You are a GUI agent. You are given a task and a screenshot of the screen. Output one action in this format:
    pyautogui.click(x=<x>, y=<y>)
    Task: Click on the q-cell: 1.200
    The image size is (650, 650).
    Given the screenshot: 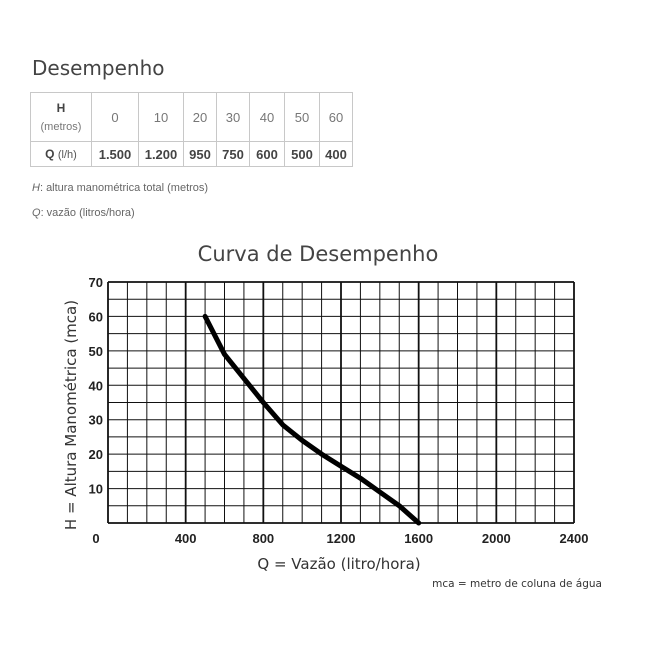 What is the action you would take?
    pyautogui.click(x=161, y=154)
    